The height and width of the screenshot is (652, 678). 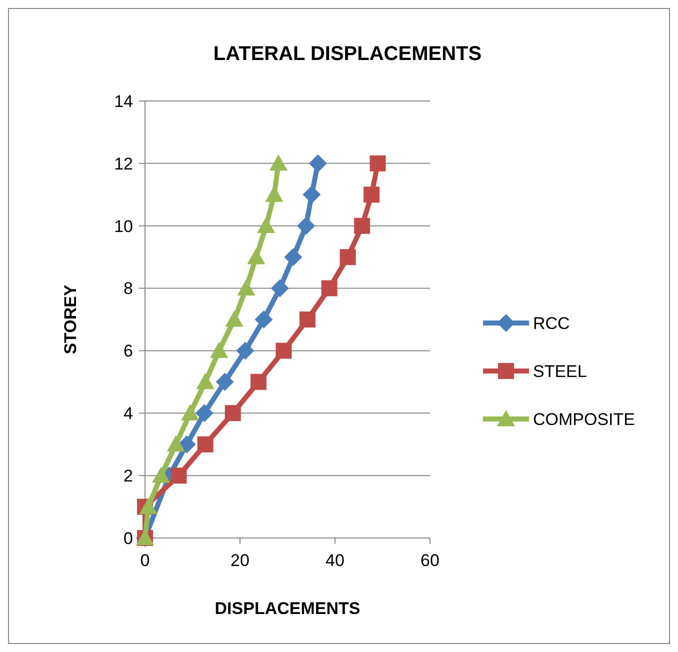 What do you see at coordinates (123, 101) in the screenshot?
I see `y-tick-label: 14` at bounding box center [123, 101].